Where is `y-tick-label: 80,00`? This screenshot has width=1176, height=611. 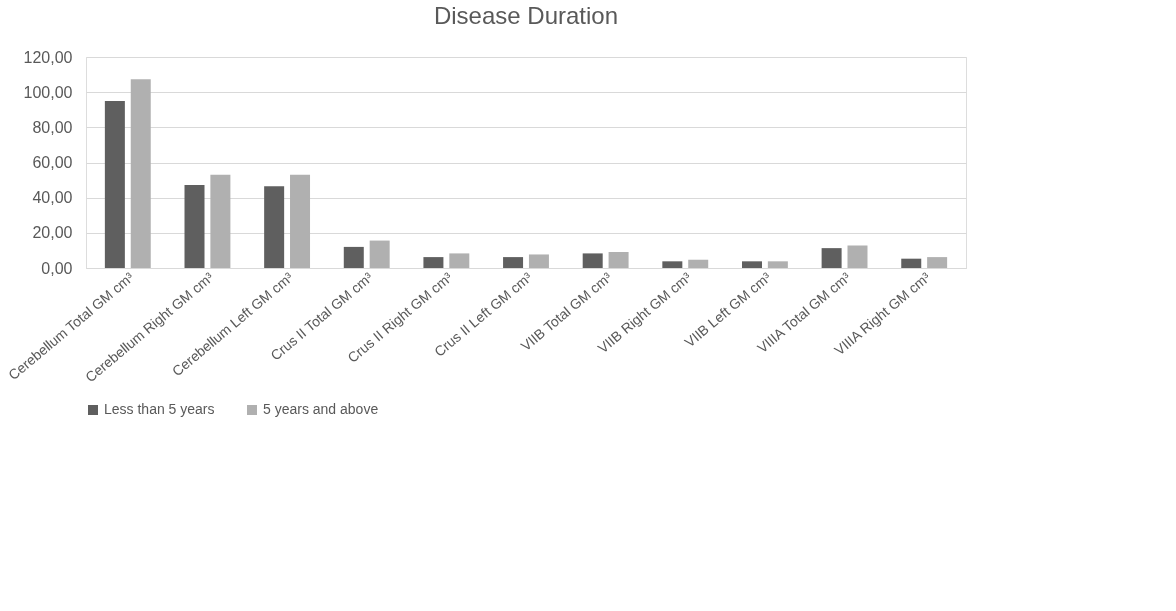
y-tick-label: 80,00 is located at coordinates (52, 127).